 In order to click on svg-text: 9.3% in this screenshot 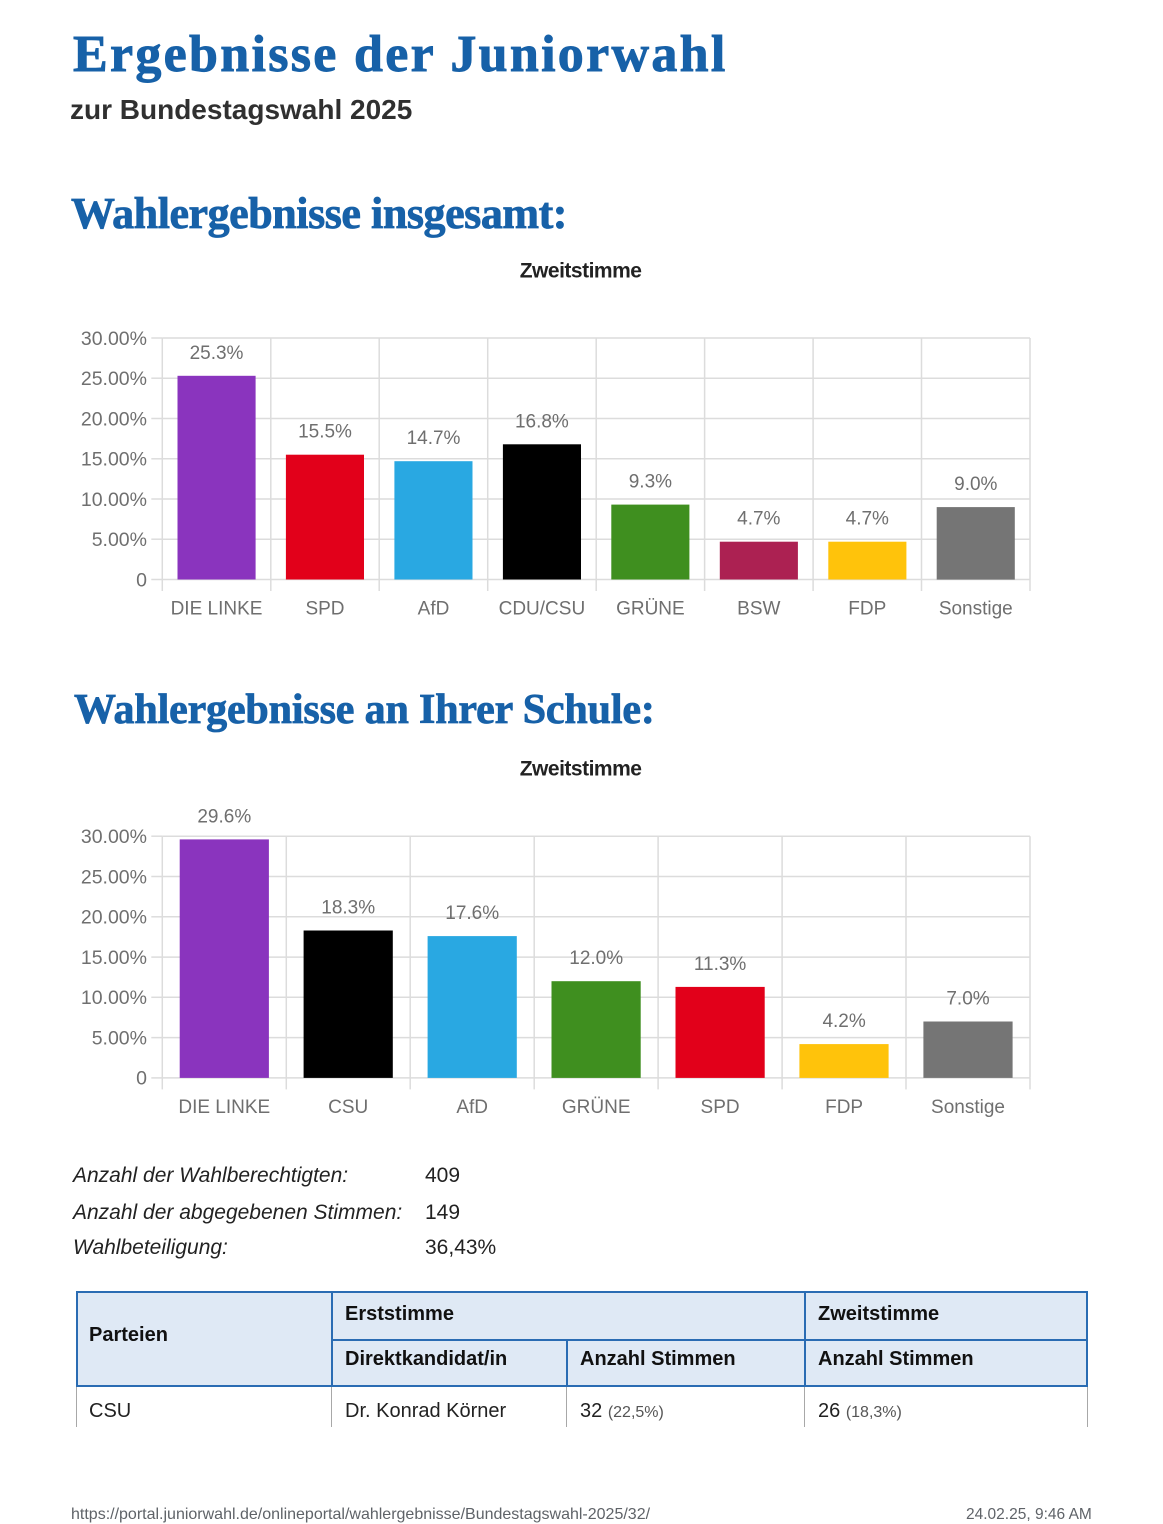, I will do `click(650, 482)`.